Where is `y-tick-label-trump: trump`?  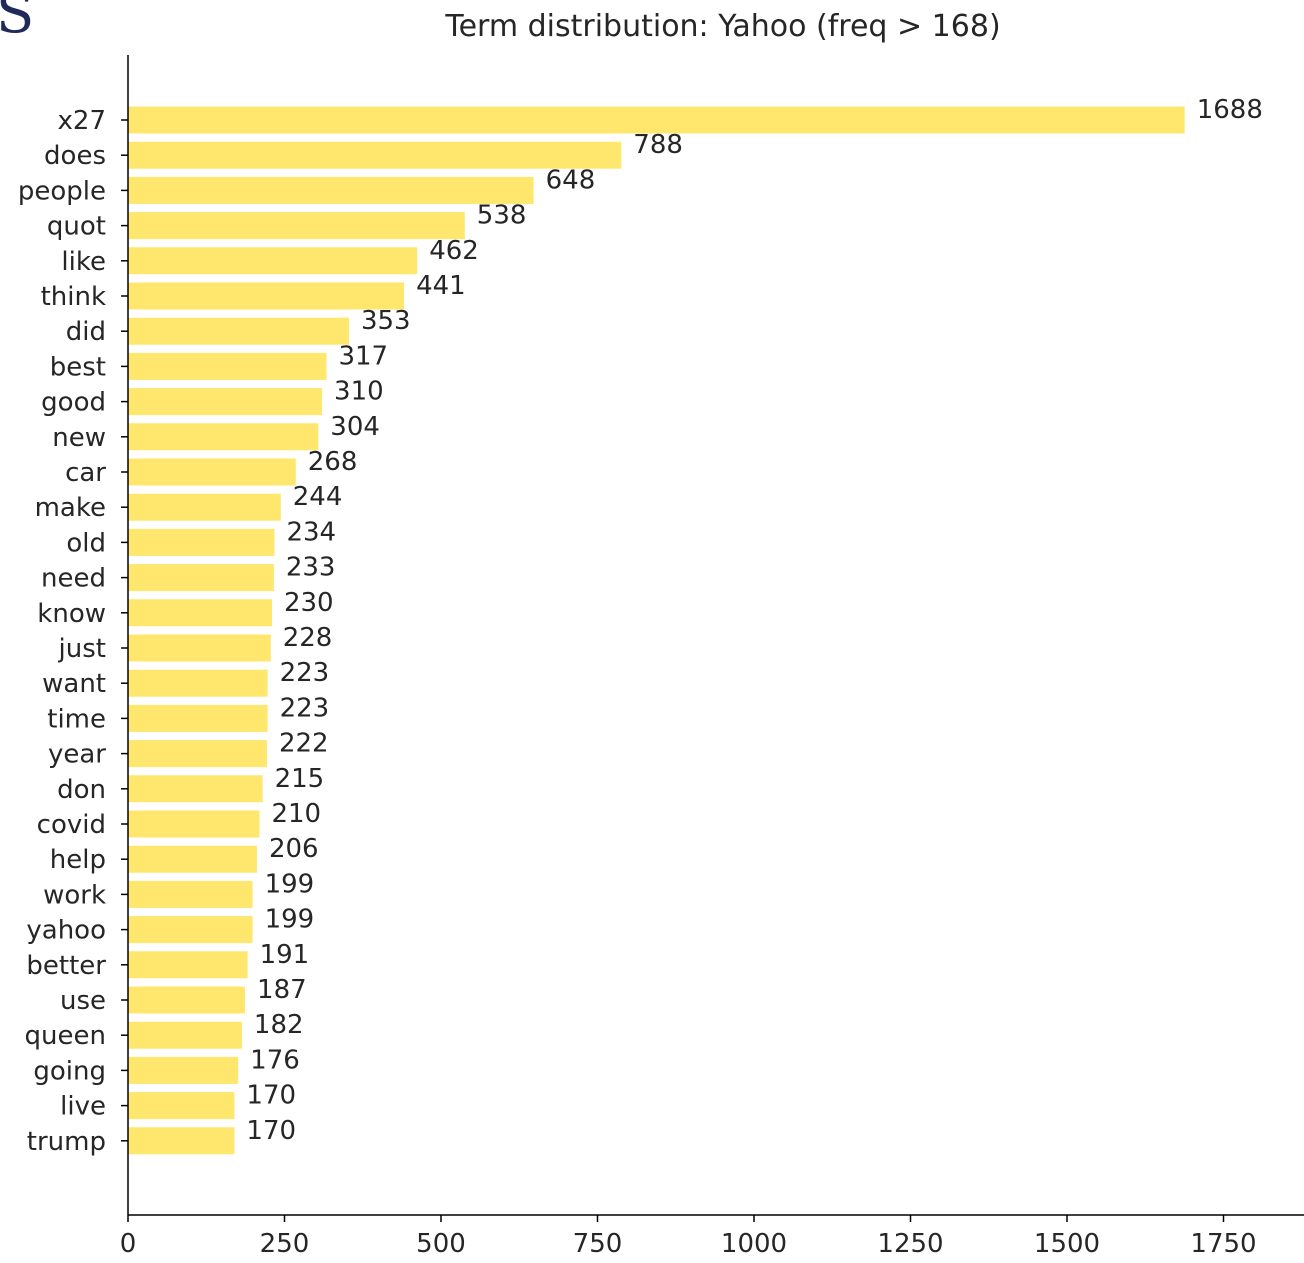 y-tick-label-trump: trump is located at coordinates (66, 1142).